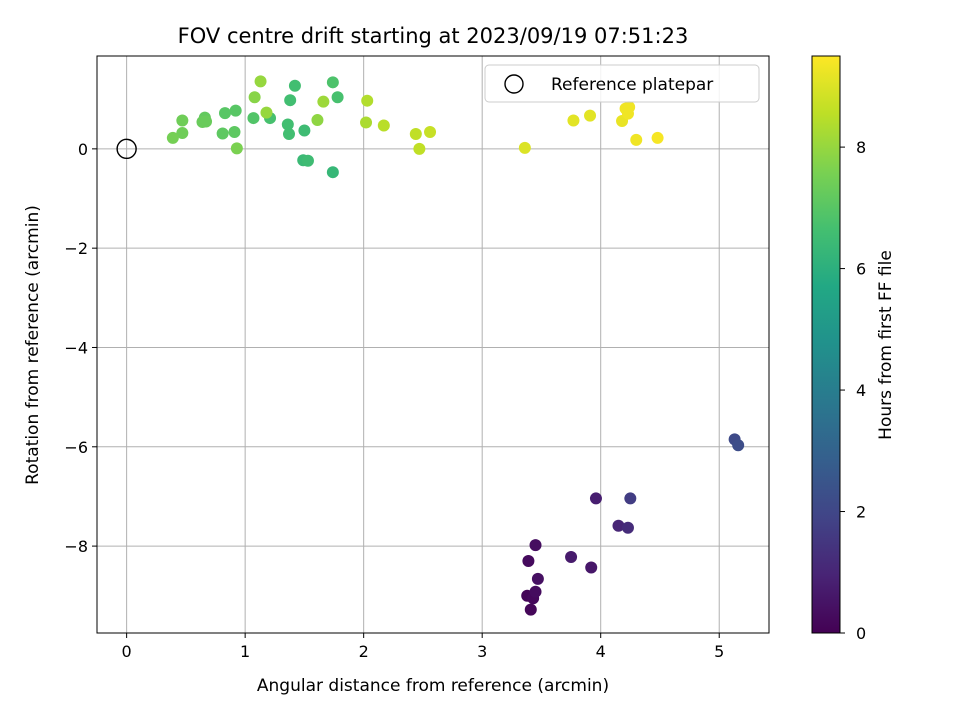 The width and height of the screenshot is (960, 720). What do you see at coordinates (861, 390) in the screenshot?
I see `colorbar-tick-label: 4` at bounding box center [861, 390].